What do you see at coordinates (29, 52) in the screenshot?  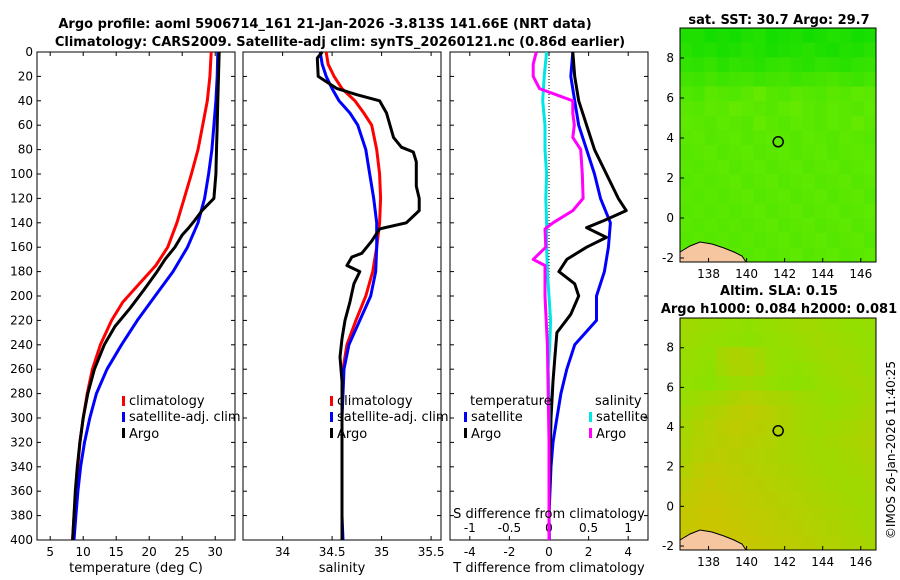 I see `y-tick-label: 0` at bounding box center [29, 52].